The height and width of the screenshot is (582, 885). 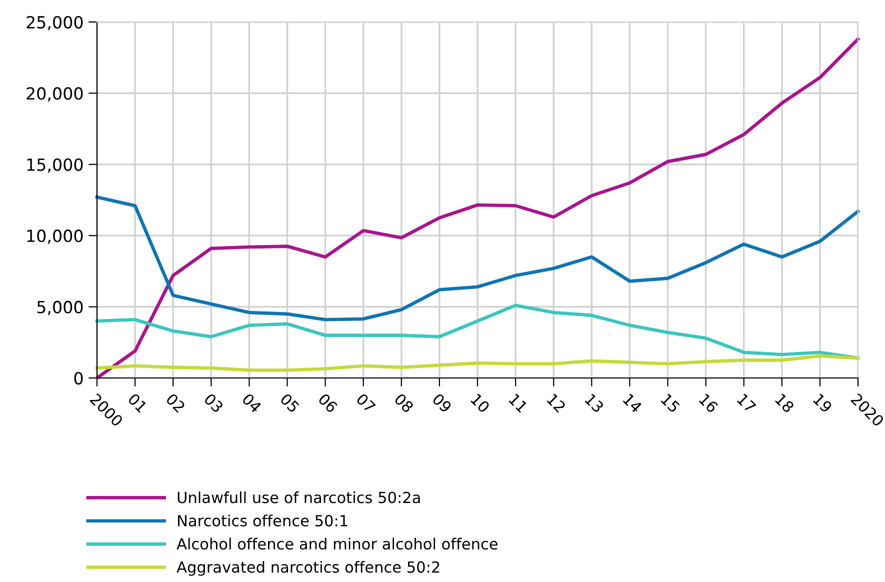 What do you see at coordinates (78, 378) in the screenshot?
I see `y-tick-label: 0` at bounding box center [78, 378].